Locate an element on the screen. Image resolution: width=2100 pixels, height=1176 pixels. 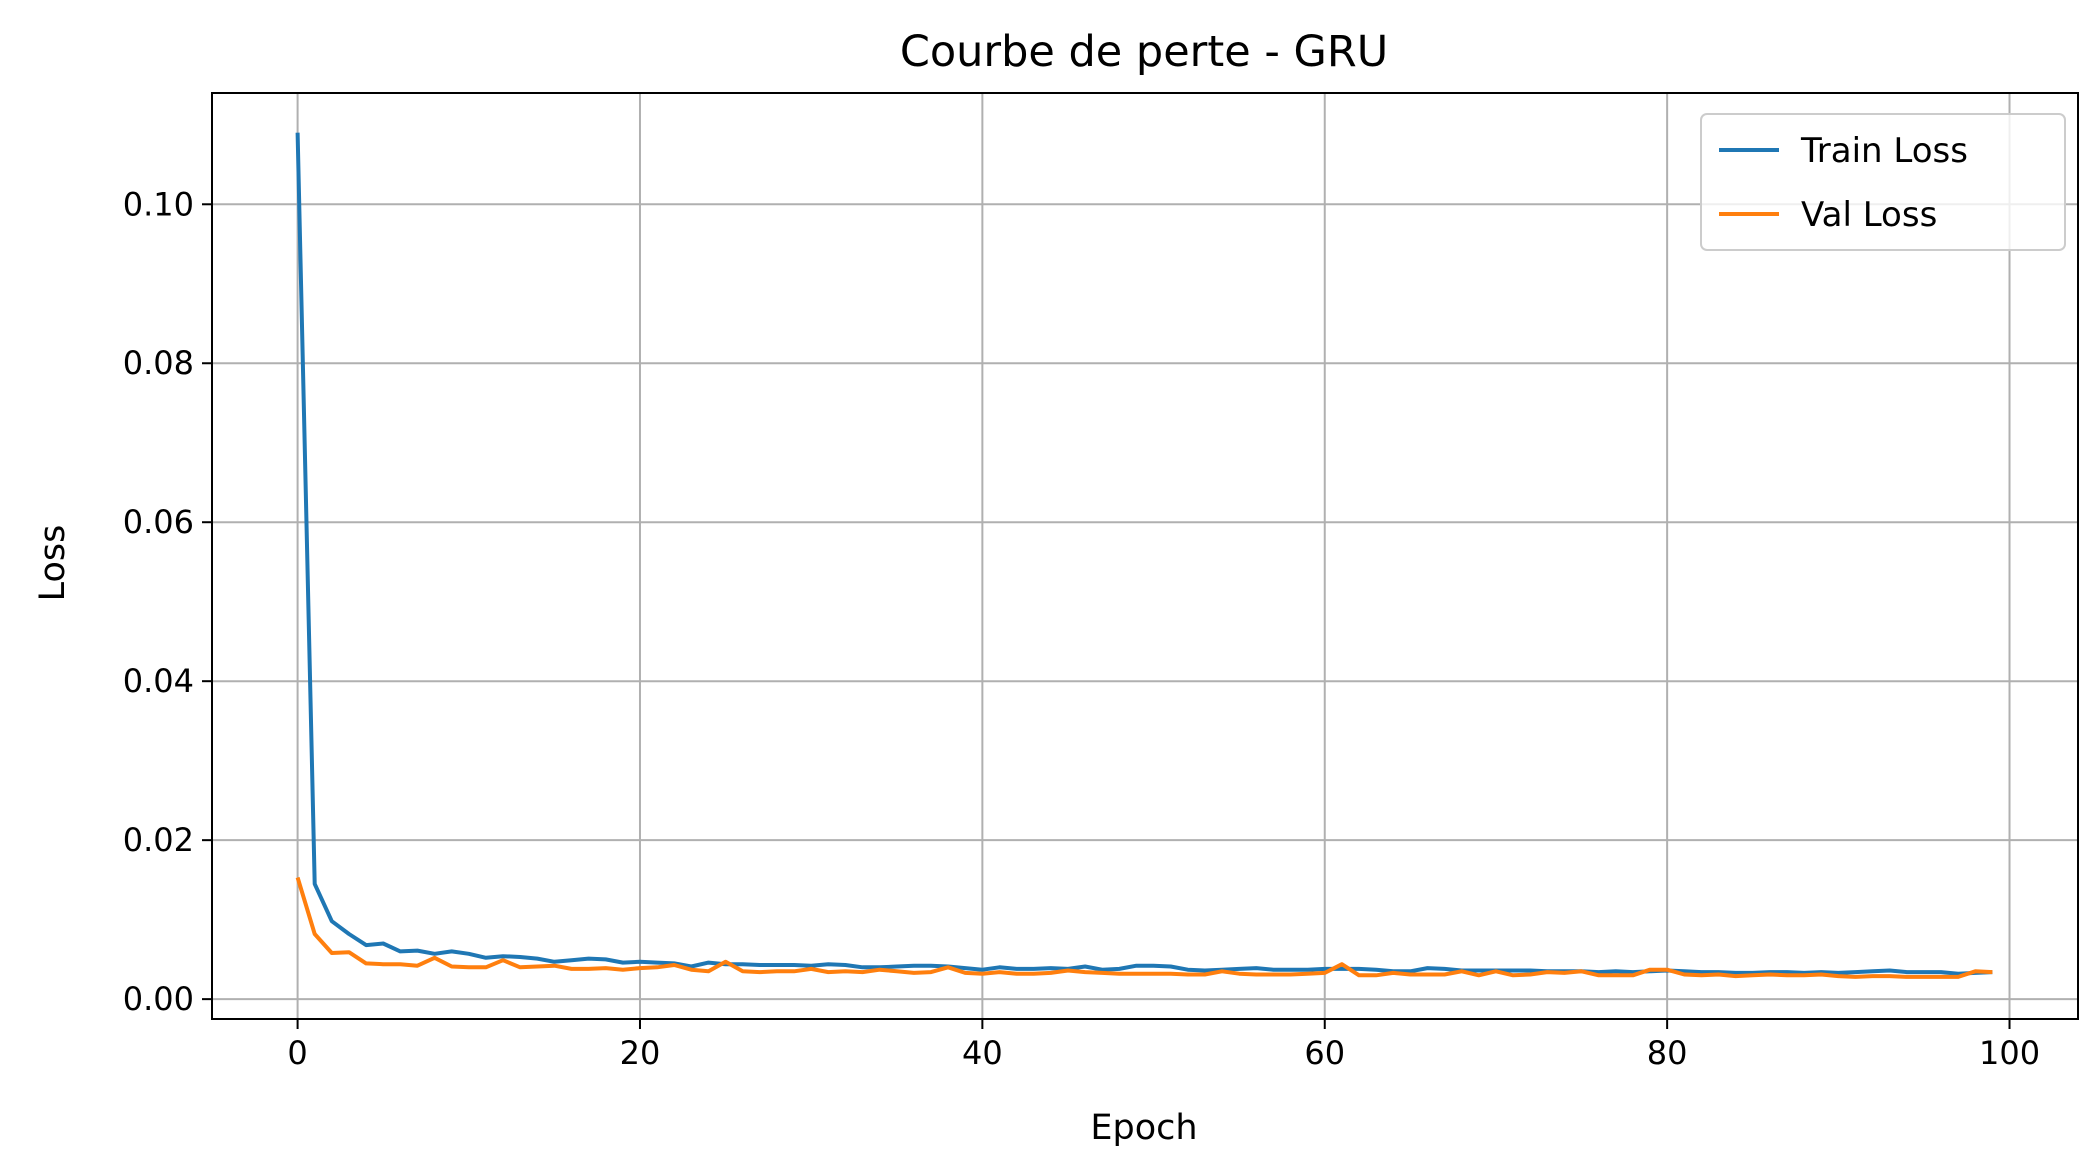
legend: Train Loss Val Loss is located at coordinates (1883, 182).